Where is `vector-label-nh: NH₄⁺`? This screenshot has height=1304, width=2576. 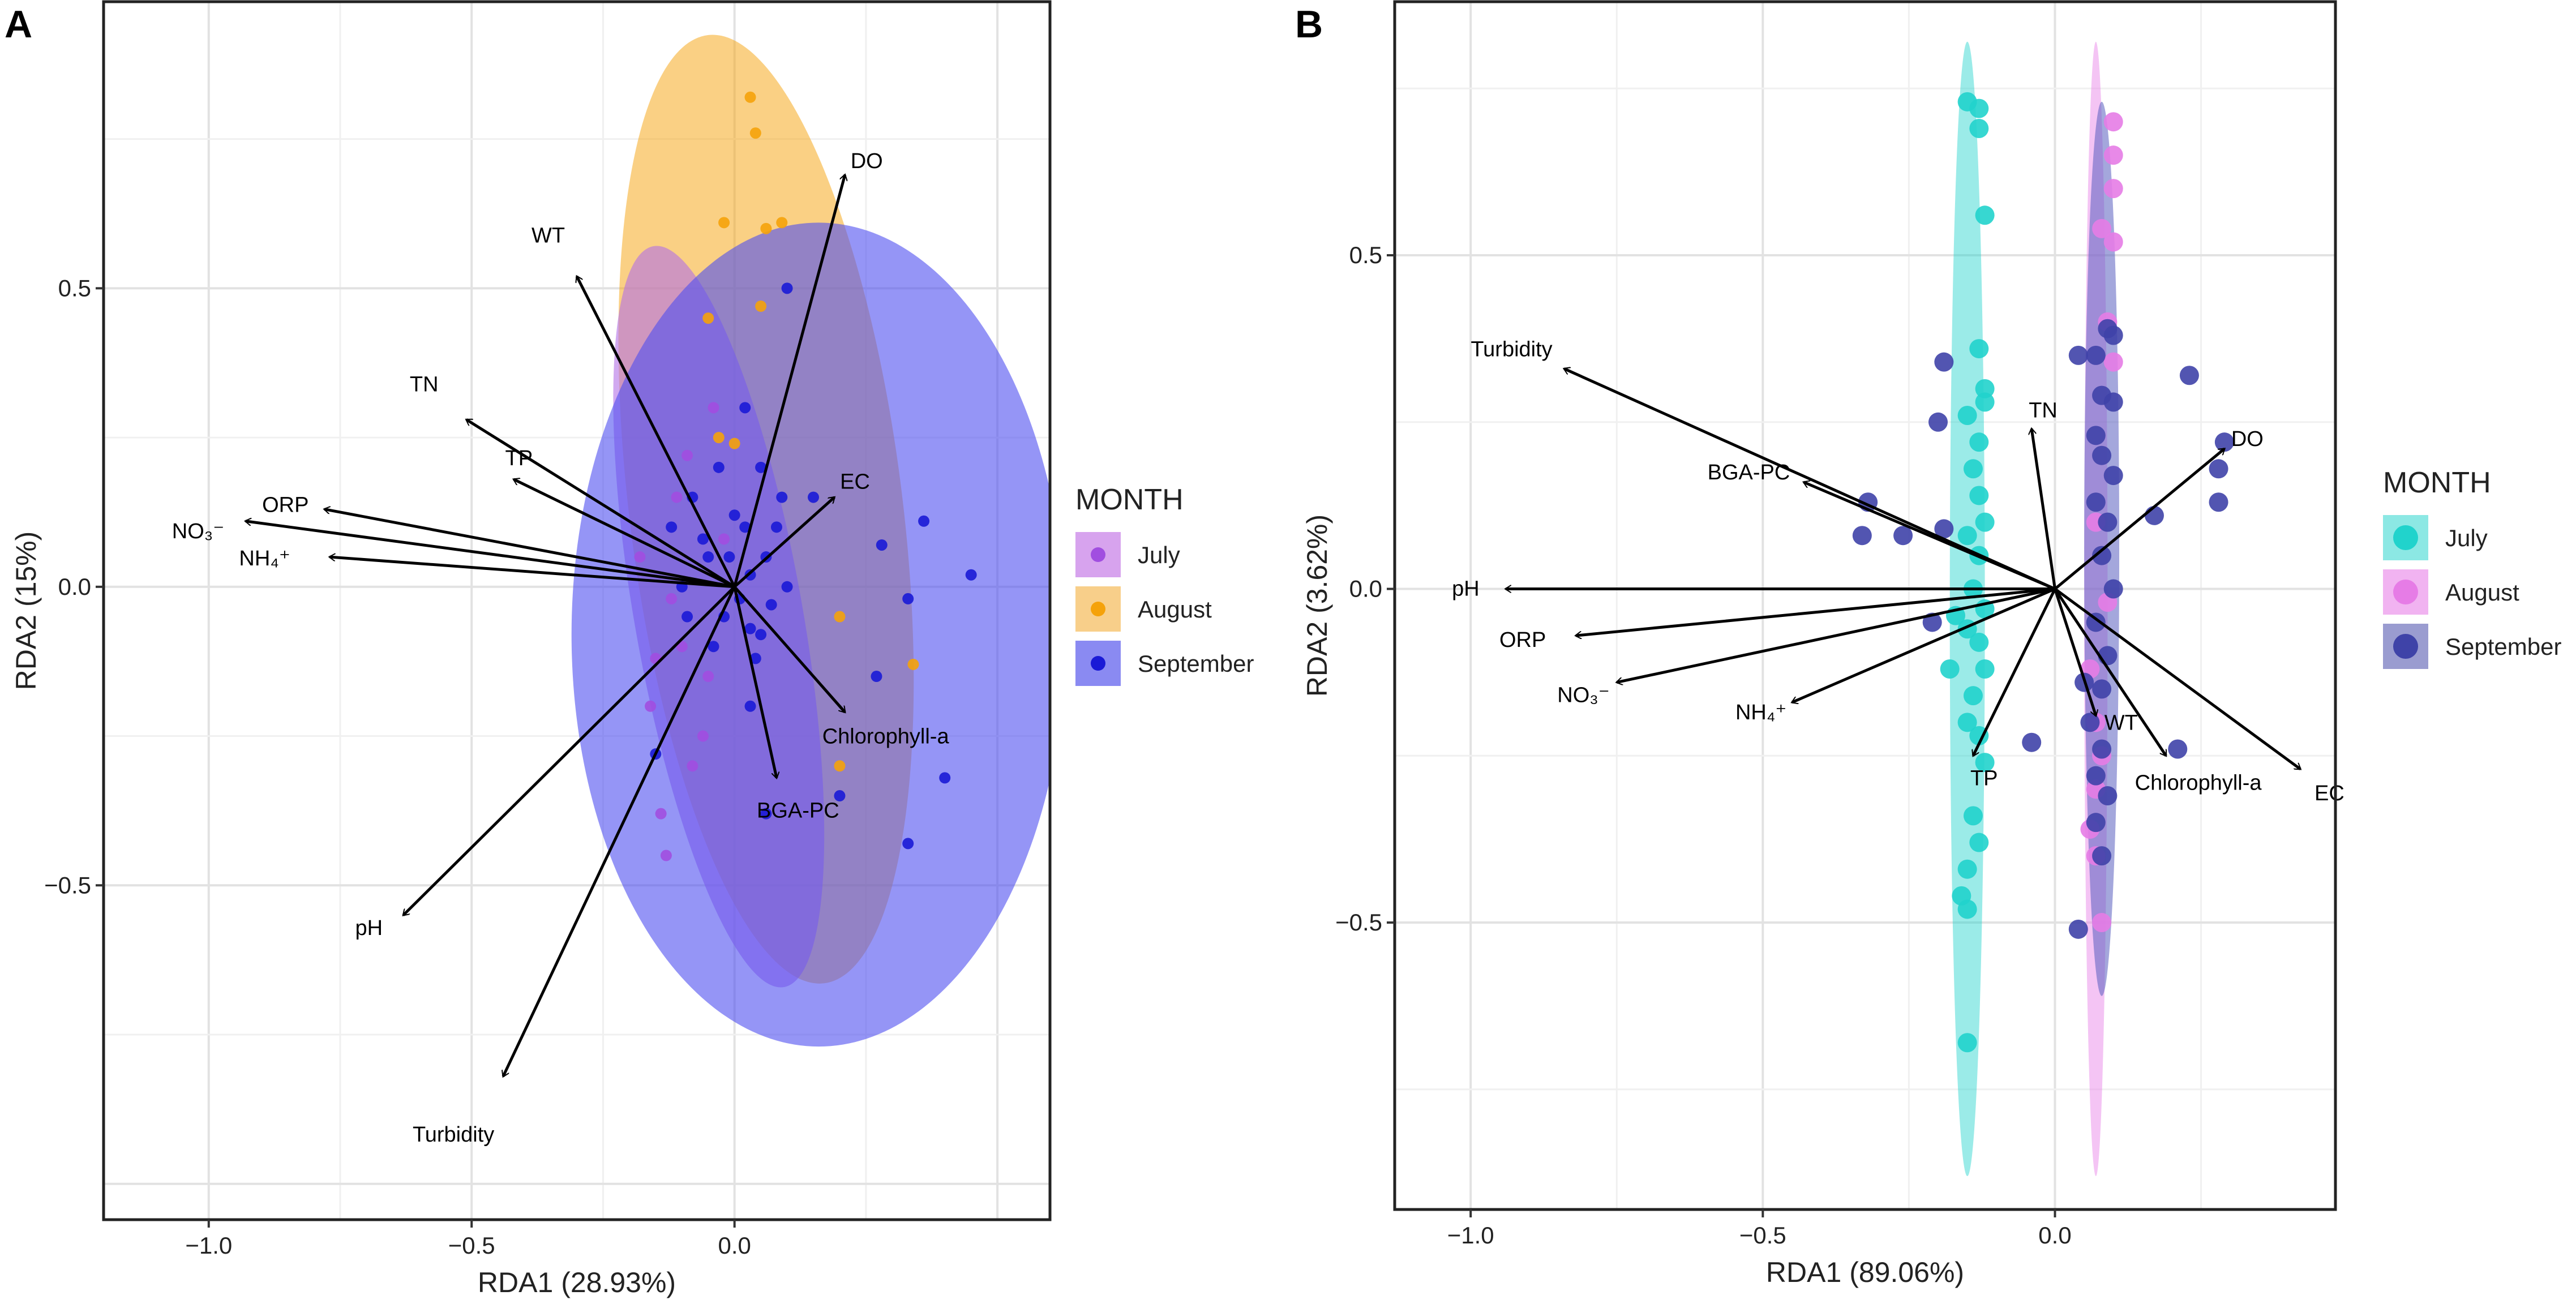
vector-label-nh: NH₄⁺ is located at coordinates (264, 558).